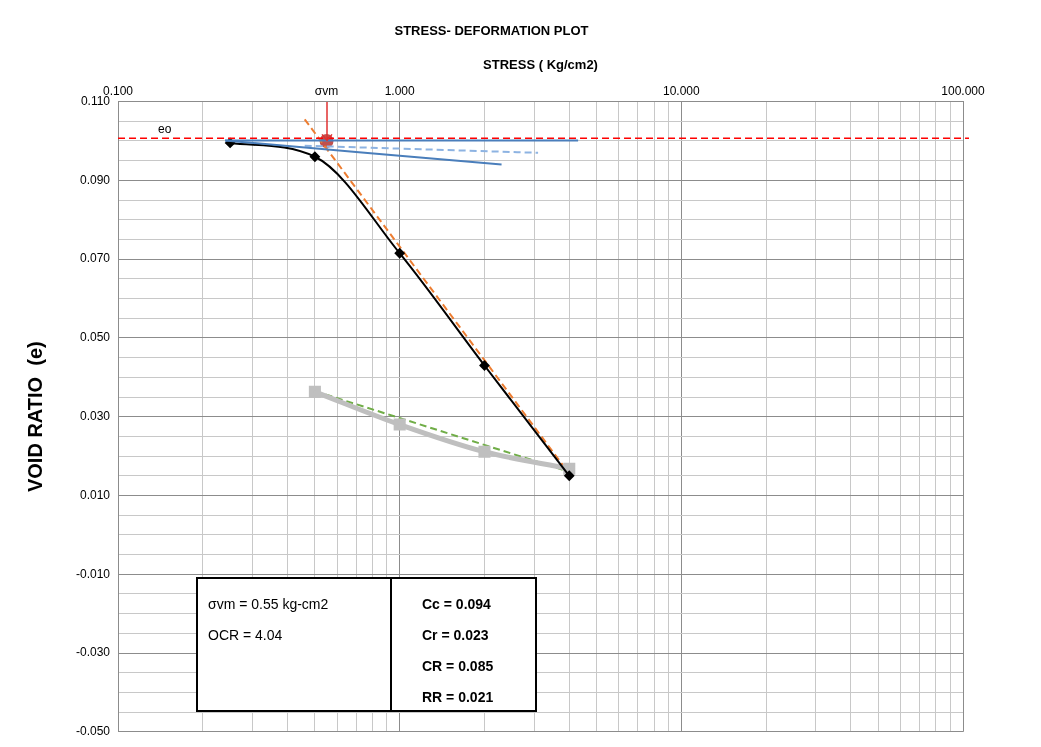 This screenshot has height=747, width=1041. What do you see at coordinates (457, 604) in the screenshot?
I see `annotation: Cc = 0.094` at bounding box center [457, 604].